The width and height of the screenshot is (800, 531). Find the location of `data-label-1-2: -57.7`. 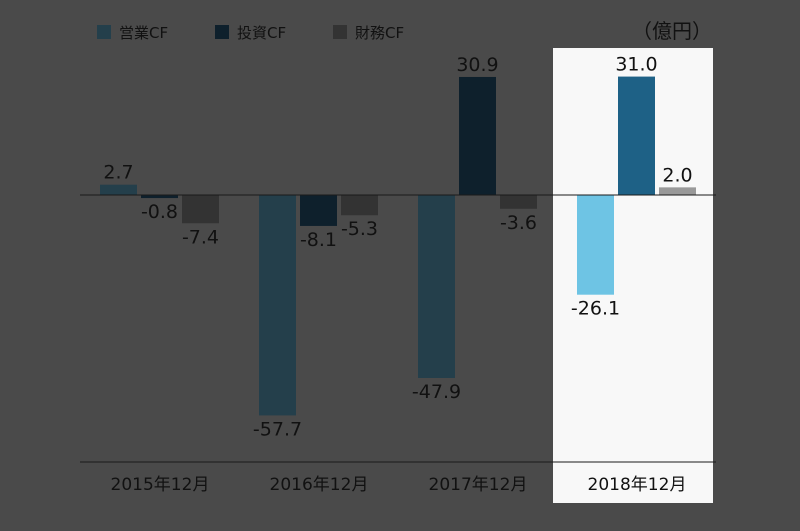

data-label-1-2: -57.7 is located at coordinates (277, 429).